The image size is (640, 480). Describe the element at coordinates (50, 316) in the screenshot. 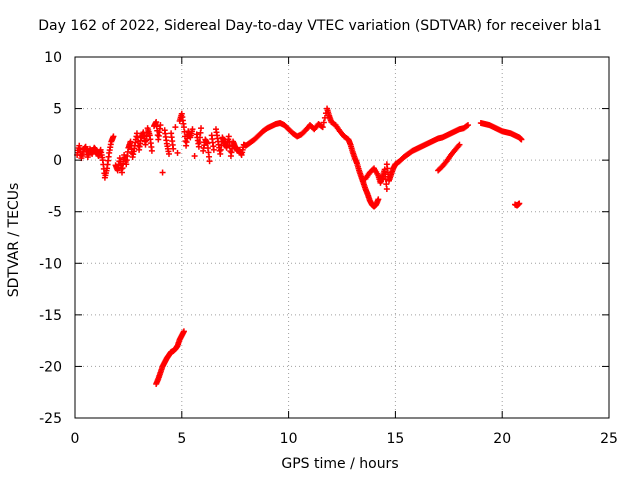

I see `y-tick-label: -15` at that location.